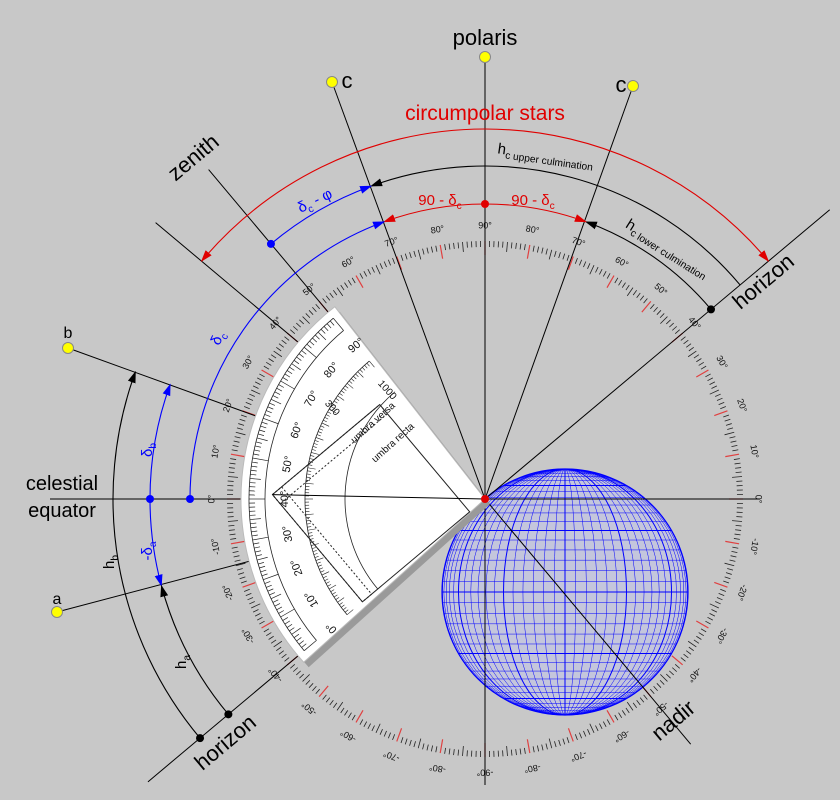 This screenshot has height=800, width=840. Describe the element at coordinates (187, 658) in the screenshot. I see `annotation-part: a` at that location.